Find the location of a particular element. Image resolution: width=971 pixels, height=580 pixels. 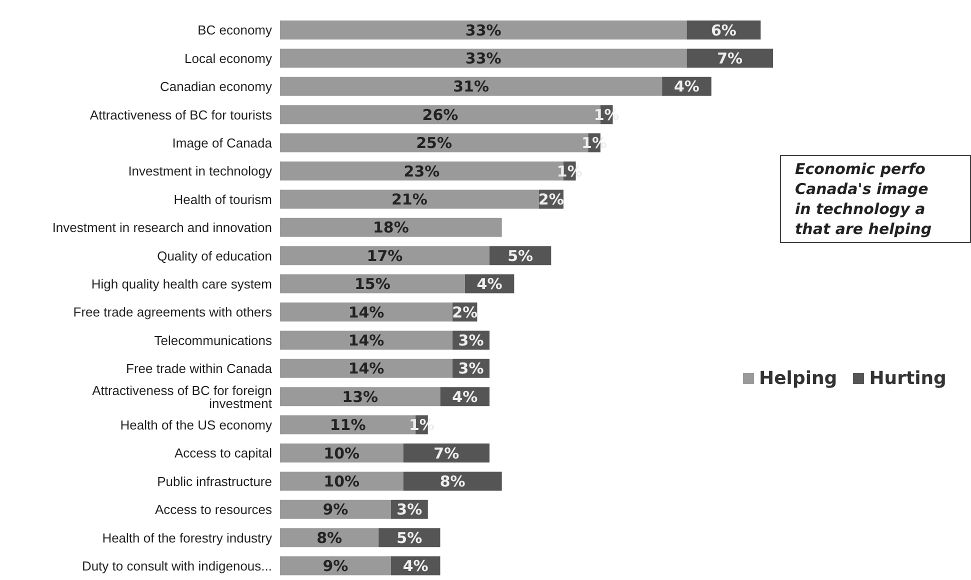

y-tick-label: Canadian economy is located at coordinates (216, 86).